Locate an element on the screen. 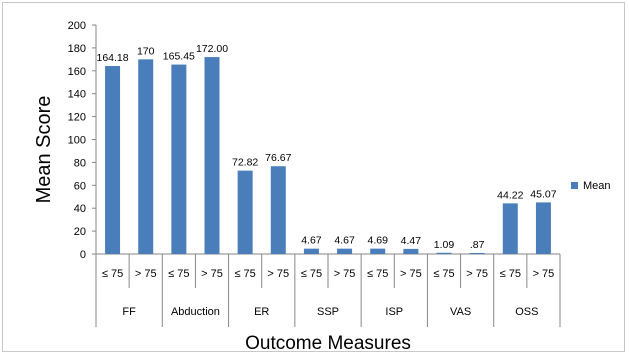 The width and height of the screenshot is (629, 356). y-tick-label: 40 is located at coordinates (80, 209).